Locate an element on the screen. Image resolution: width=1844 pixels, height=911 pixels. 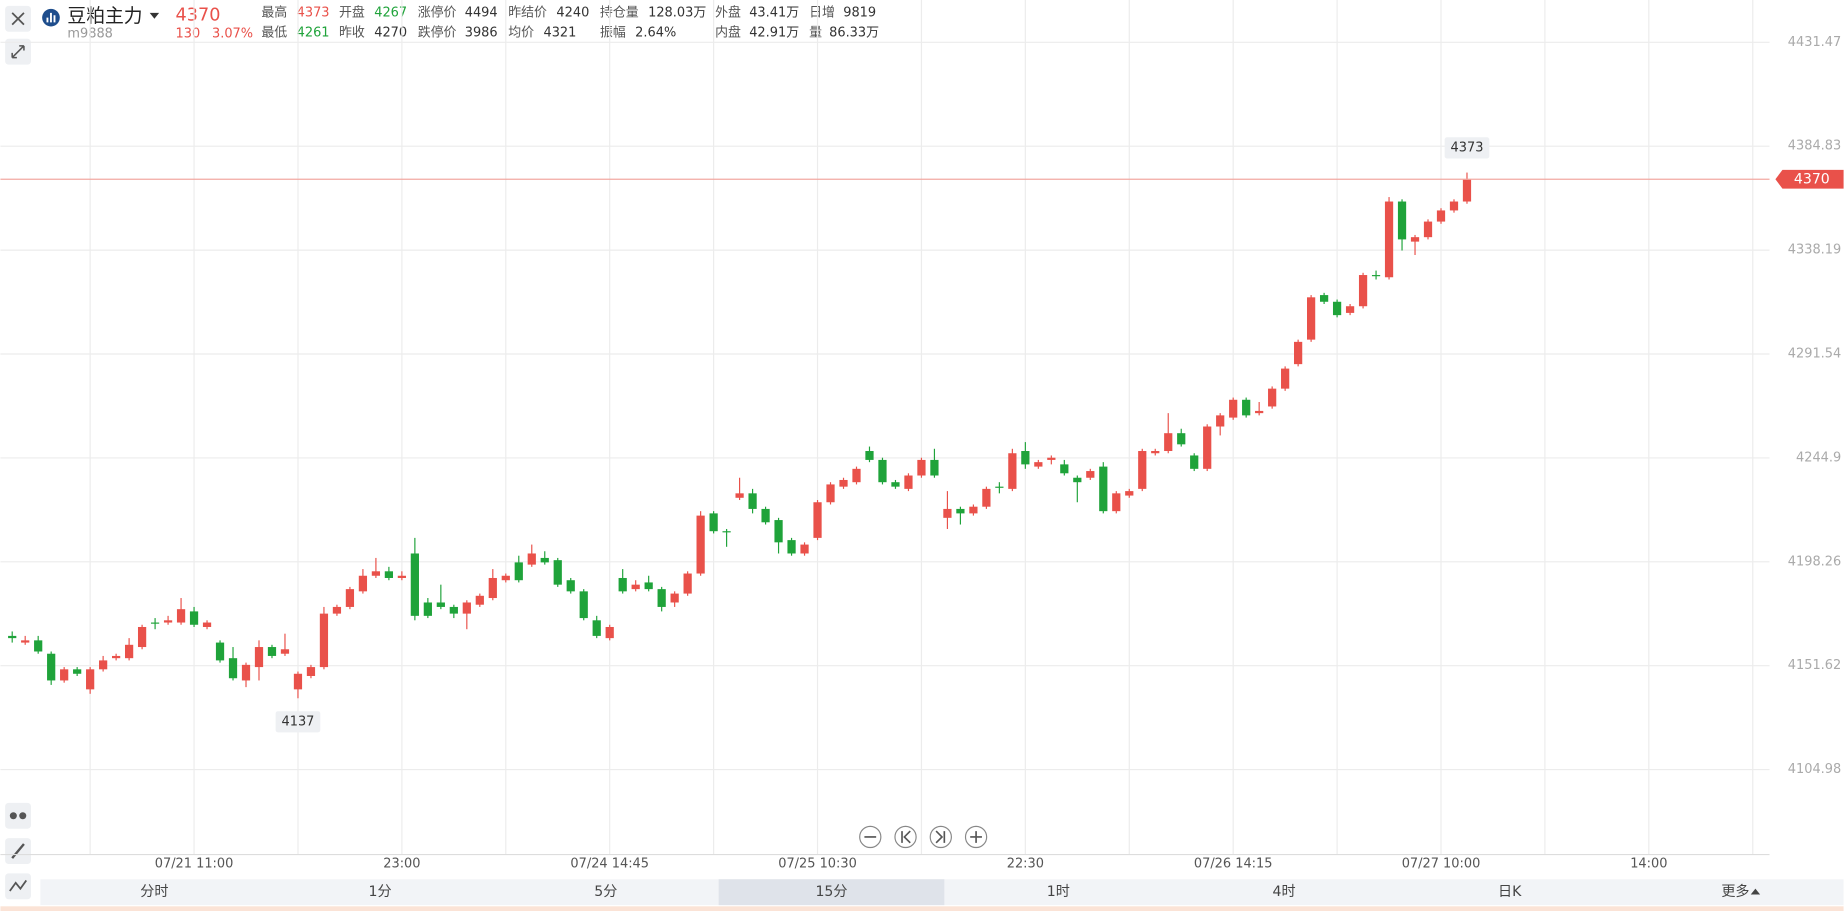
stat-label: 昨结价 is located at coordinates (527, 12).